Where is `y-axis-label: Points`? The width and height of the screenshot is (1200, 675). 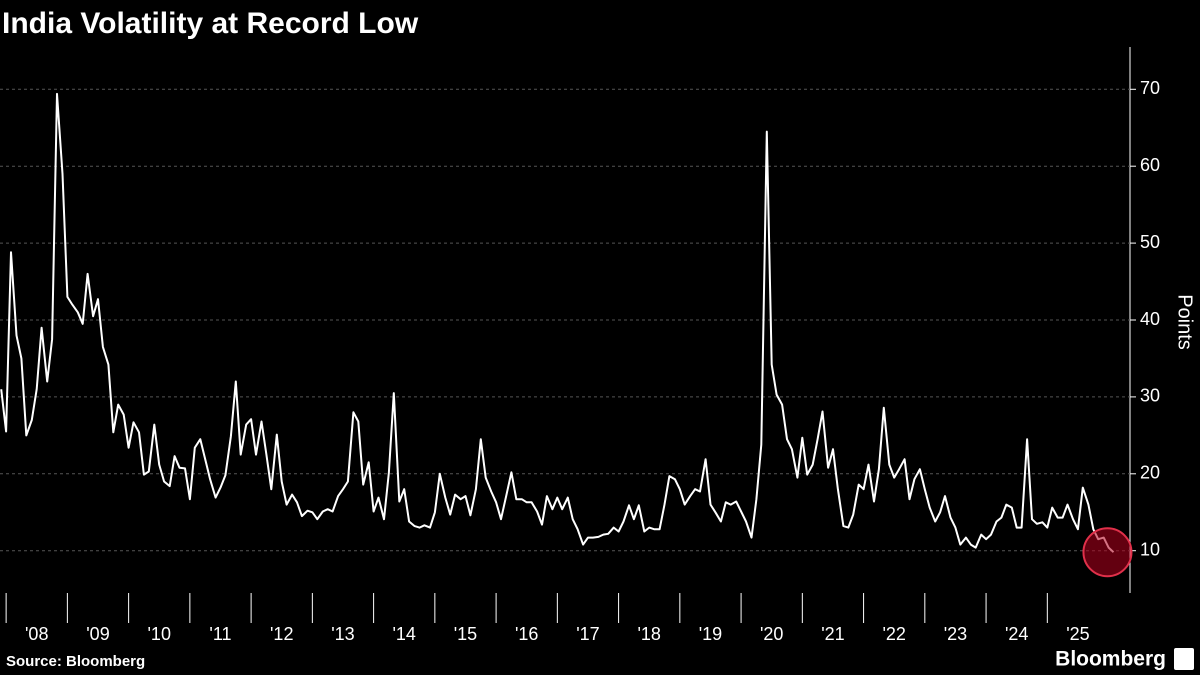 y-axis-label: Points is located at coordinates (1185, 322).